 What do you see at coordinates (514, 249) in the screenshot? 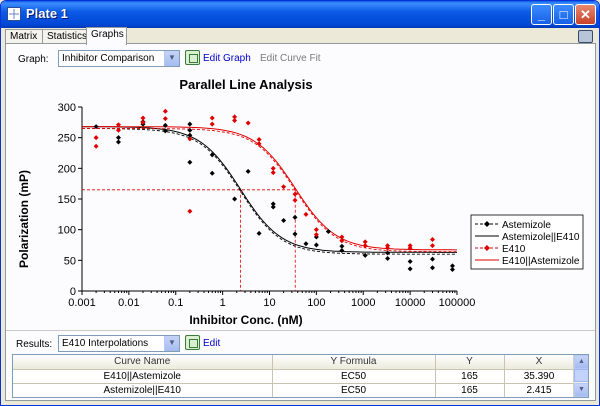
I see `legend-entry: E410` at bounding box center [514, 249].